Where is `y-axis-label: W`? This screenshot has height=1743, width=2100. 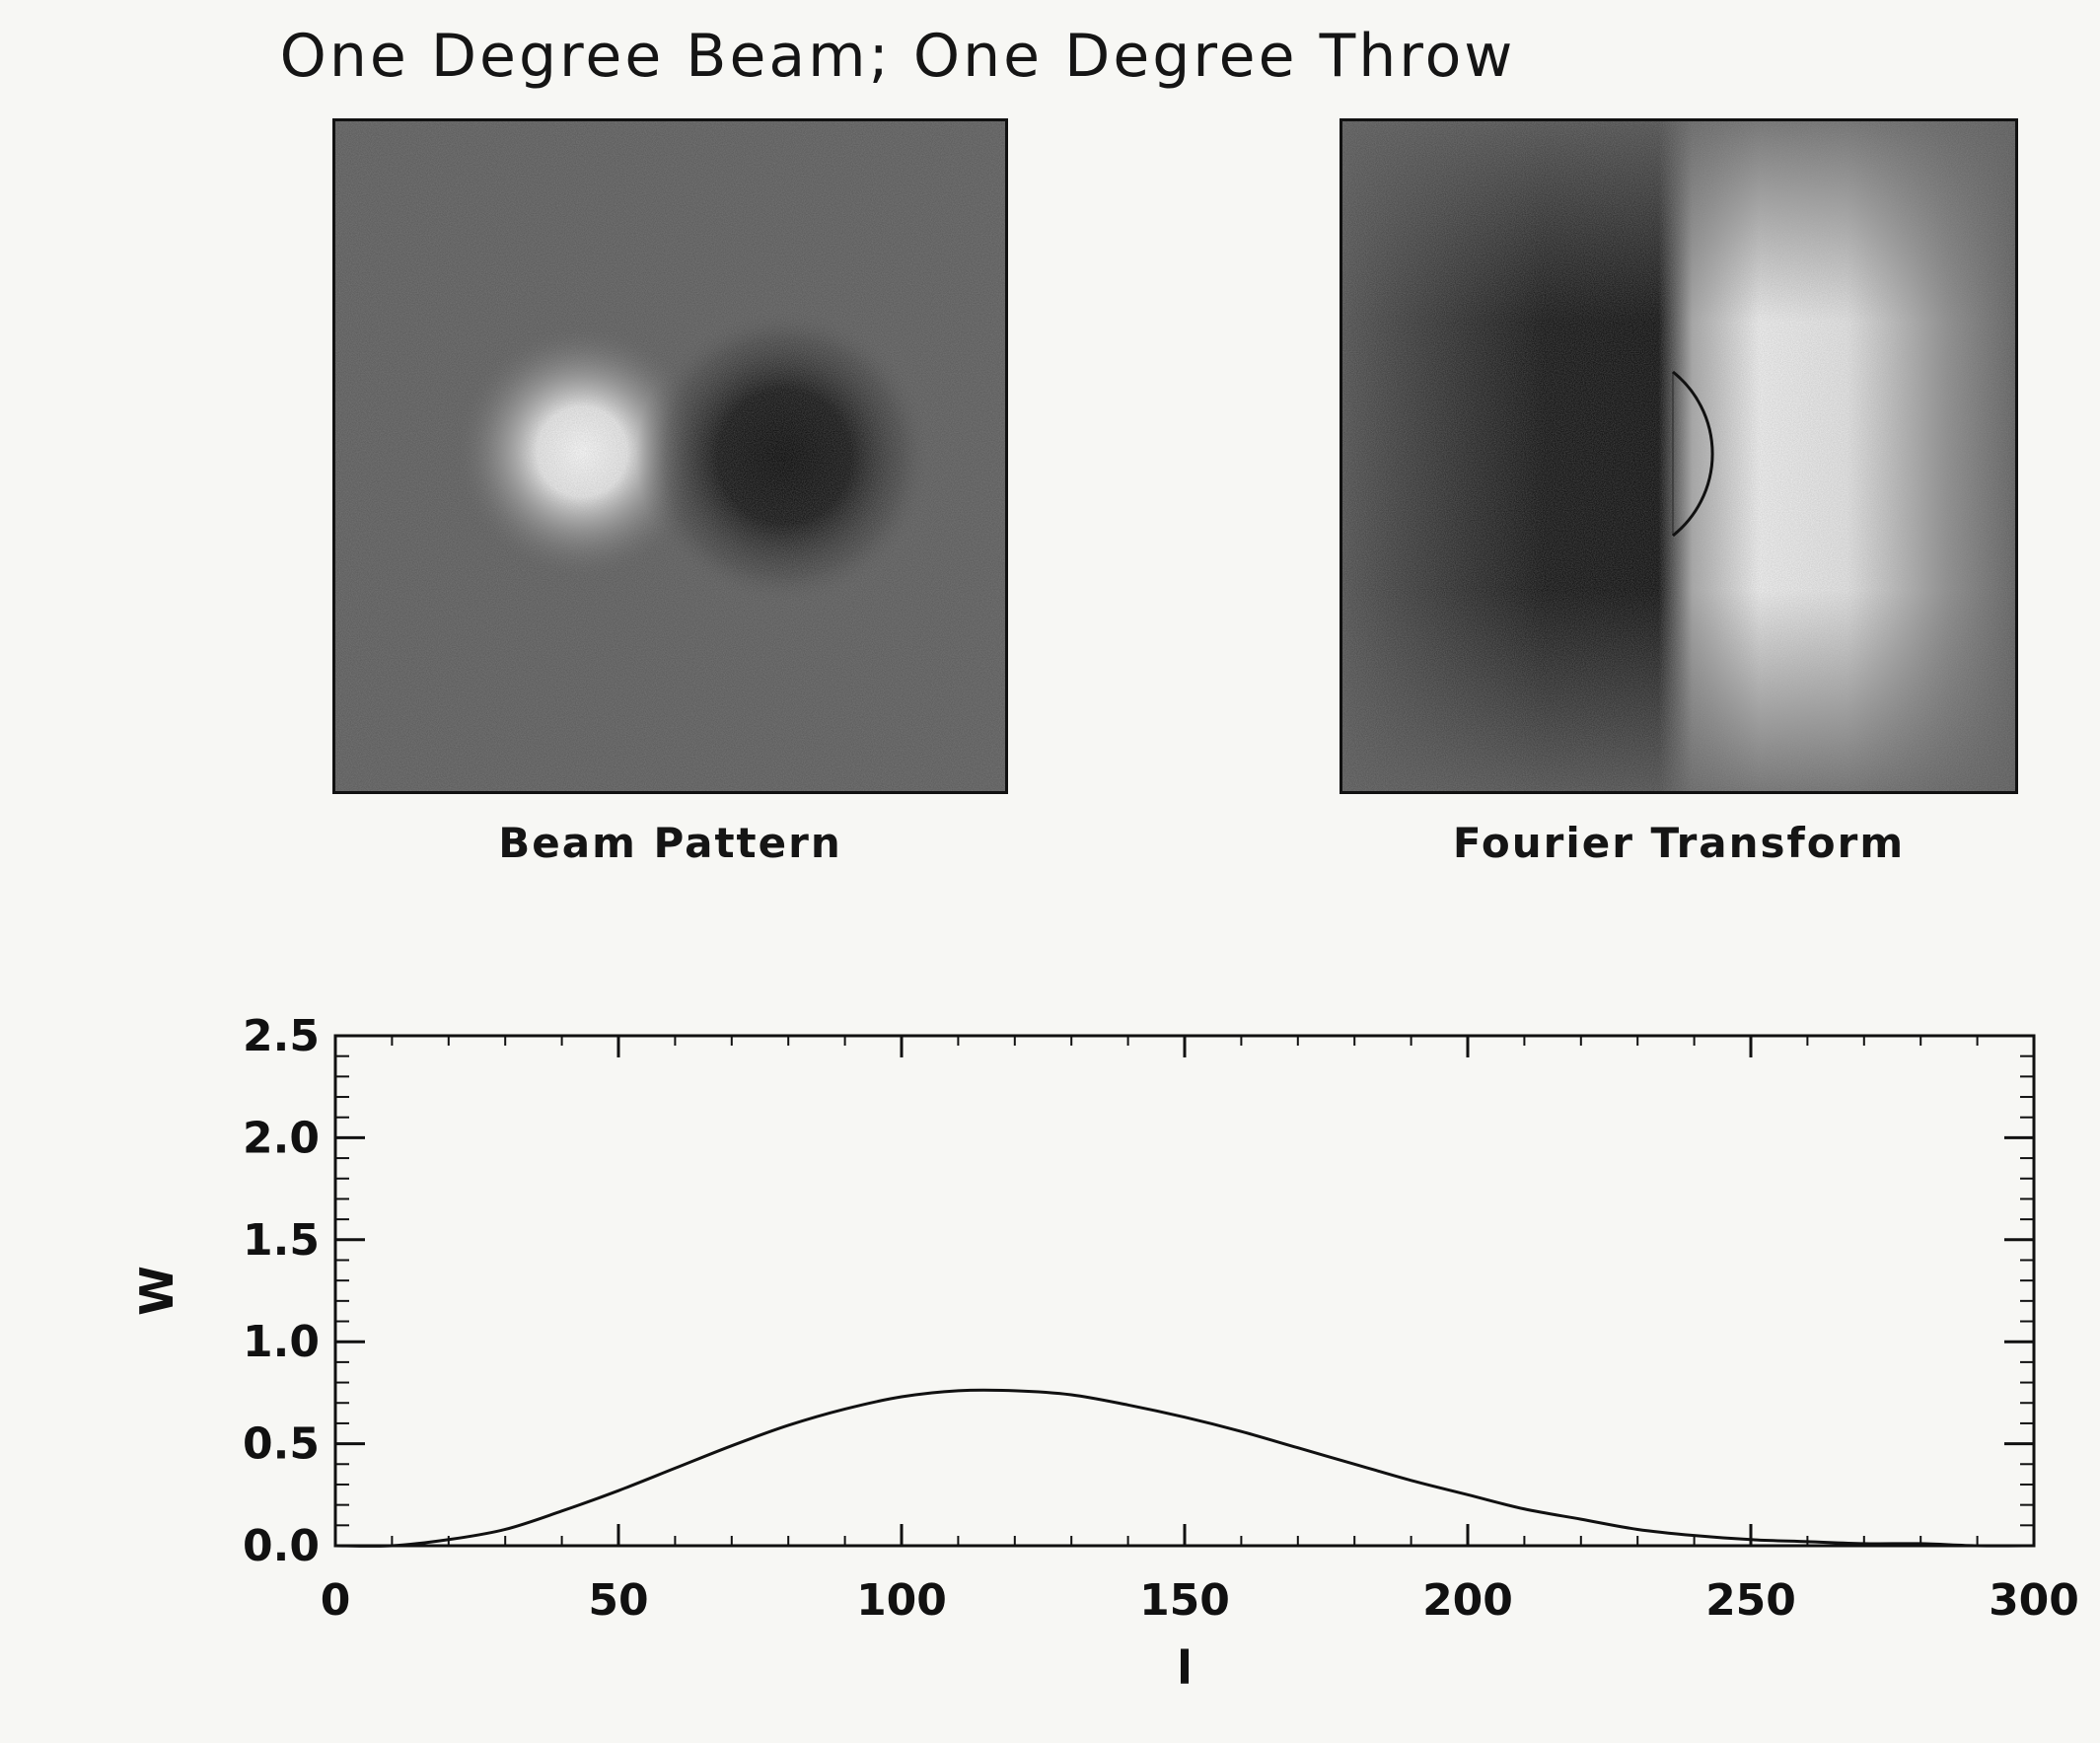 y-axis-label: W is located at coordinates (156, 1291).